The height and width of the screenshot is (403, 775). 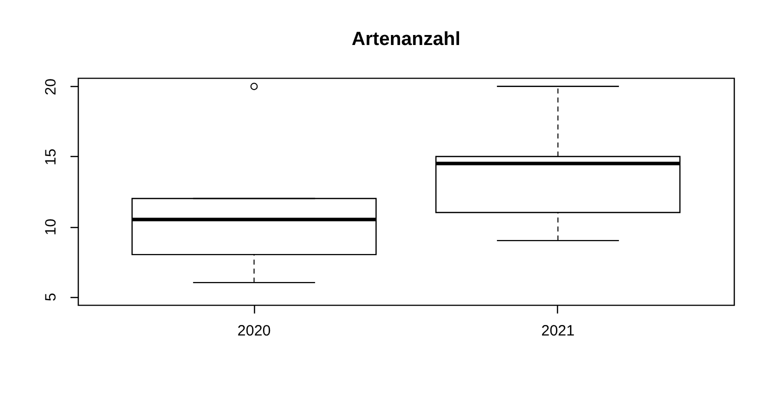 What do you see at coordinates (51, 227) in the screenshot?
I see `y-tick-label: 10` at bounding box center [51, 227].